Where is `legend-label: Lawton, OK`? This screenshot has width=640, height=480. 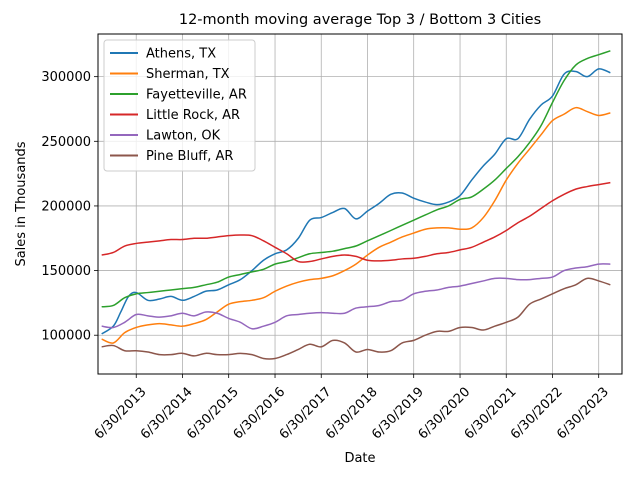 legend-label: Lawton, OK is located at coordinates (183, 136).